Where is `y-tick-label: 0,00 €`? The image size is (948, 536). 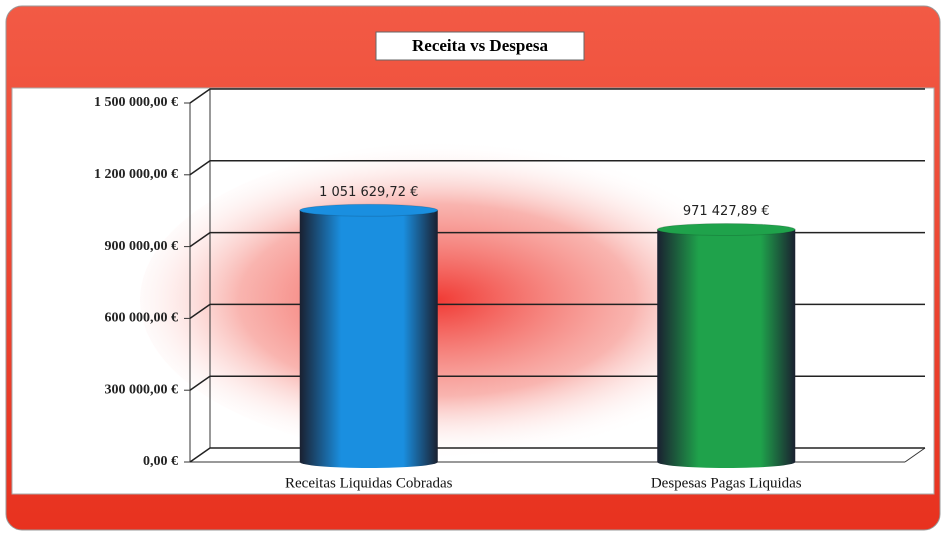 y-tick-label: 0,00 € is located at coordinates (160, 461).